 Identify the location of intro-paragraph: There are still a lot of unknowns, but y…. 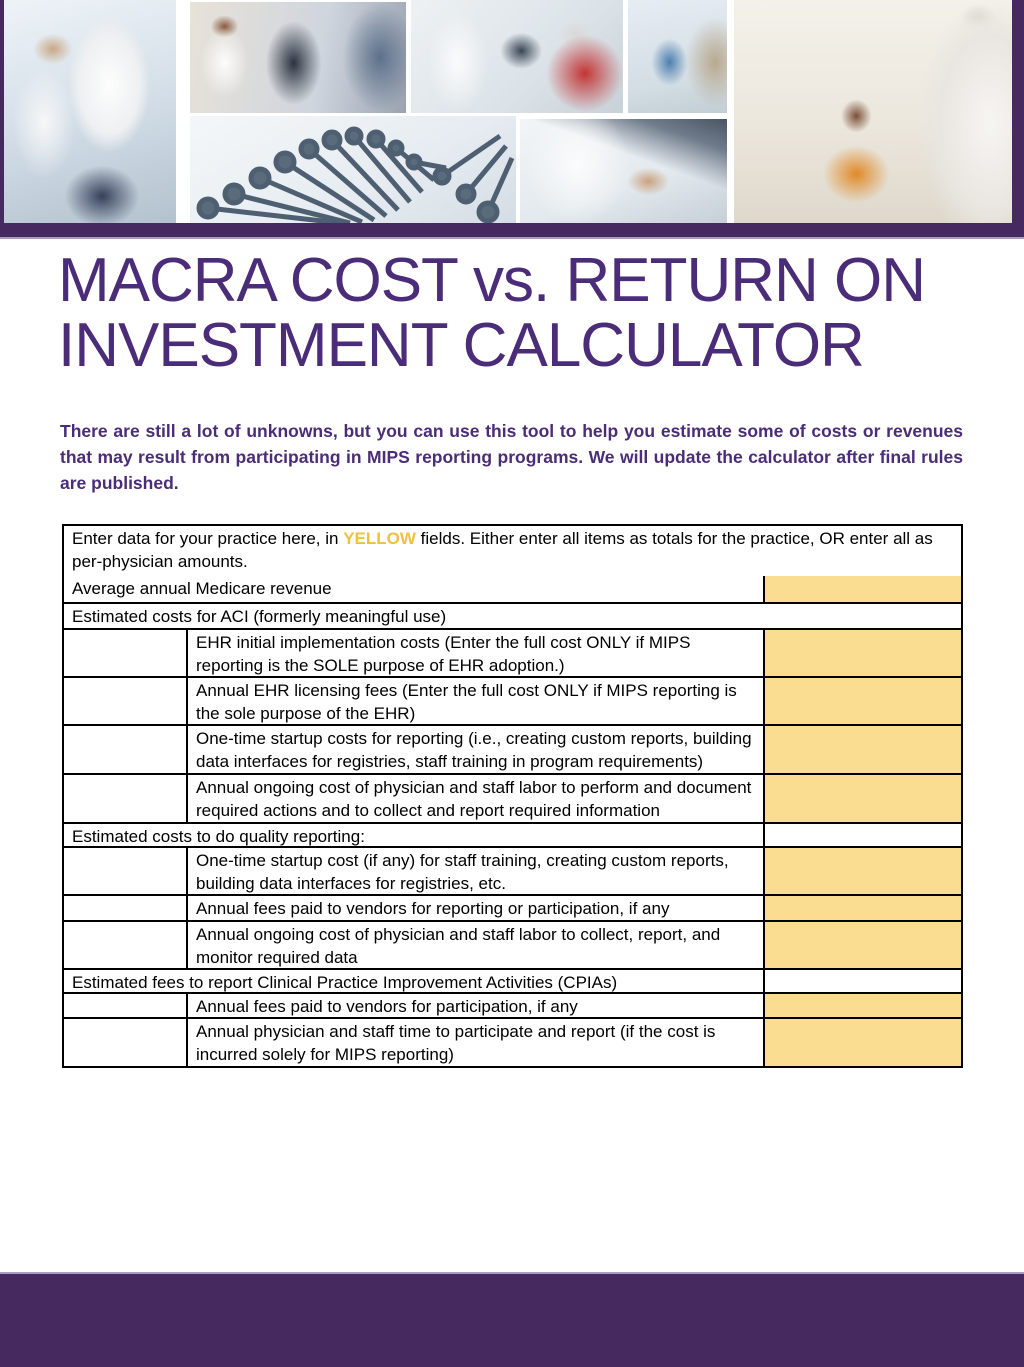
(511, 457).